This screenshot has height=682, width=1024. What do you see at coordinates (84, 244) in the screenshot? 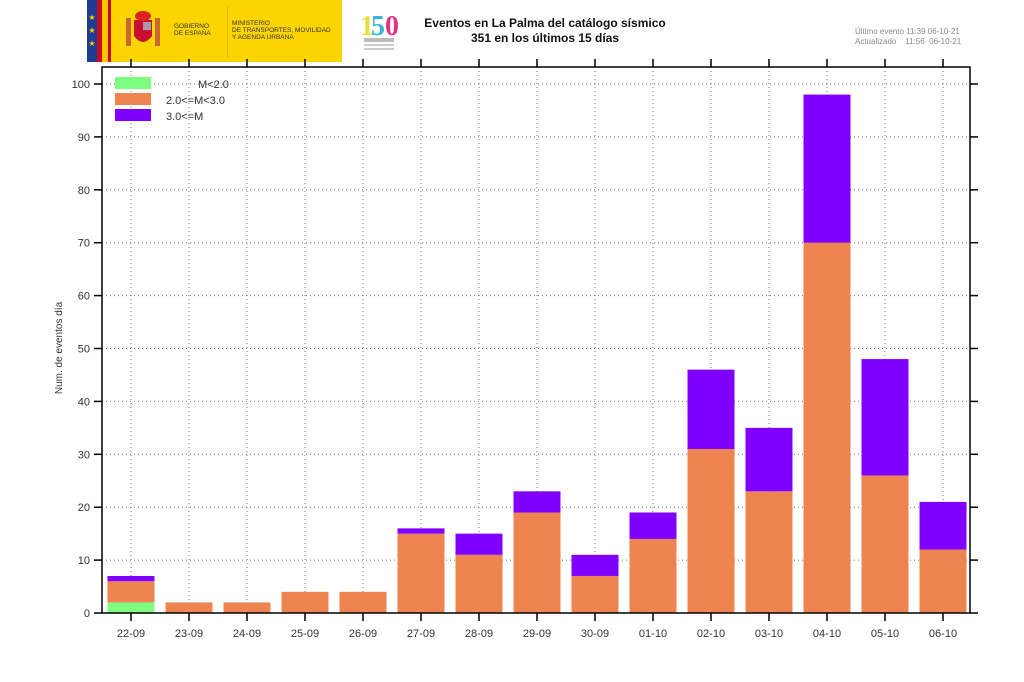
I see `y-tick-label: 70` at bounding box center [84, 244].